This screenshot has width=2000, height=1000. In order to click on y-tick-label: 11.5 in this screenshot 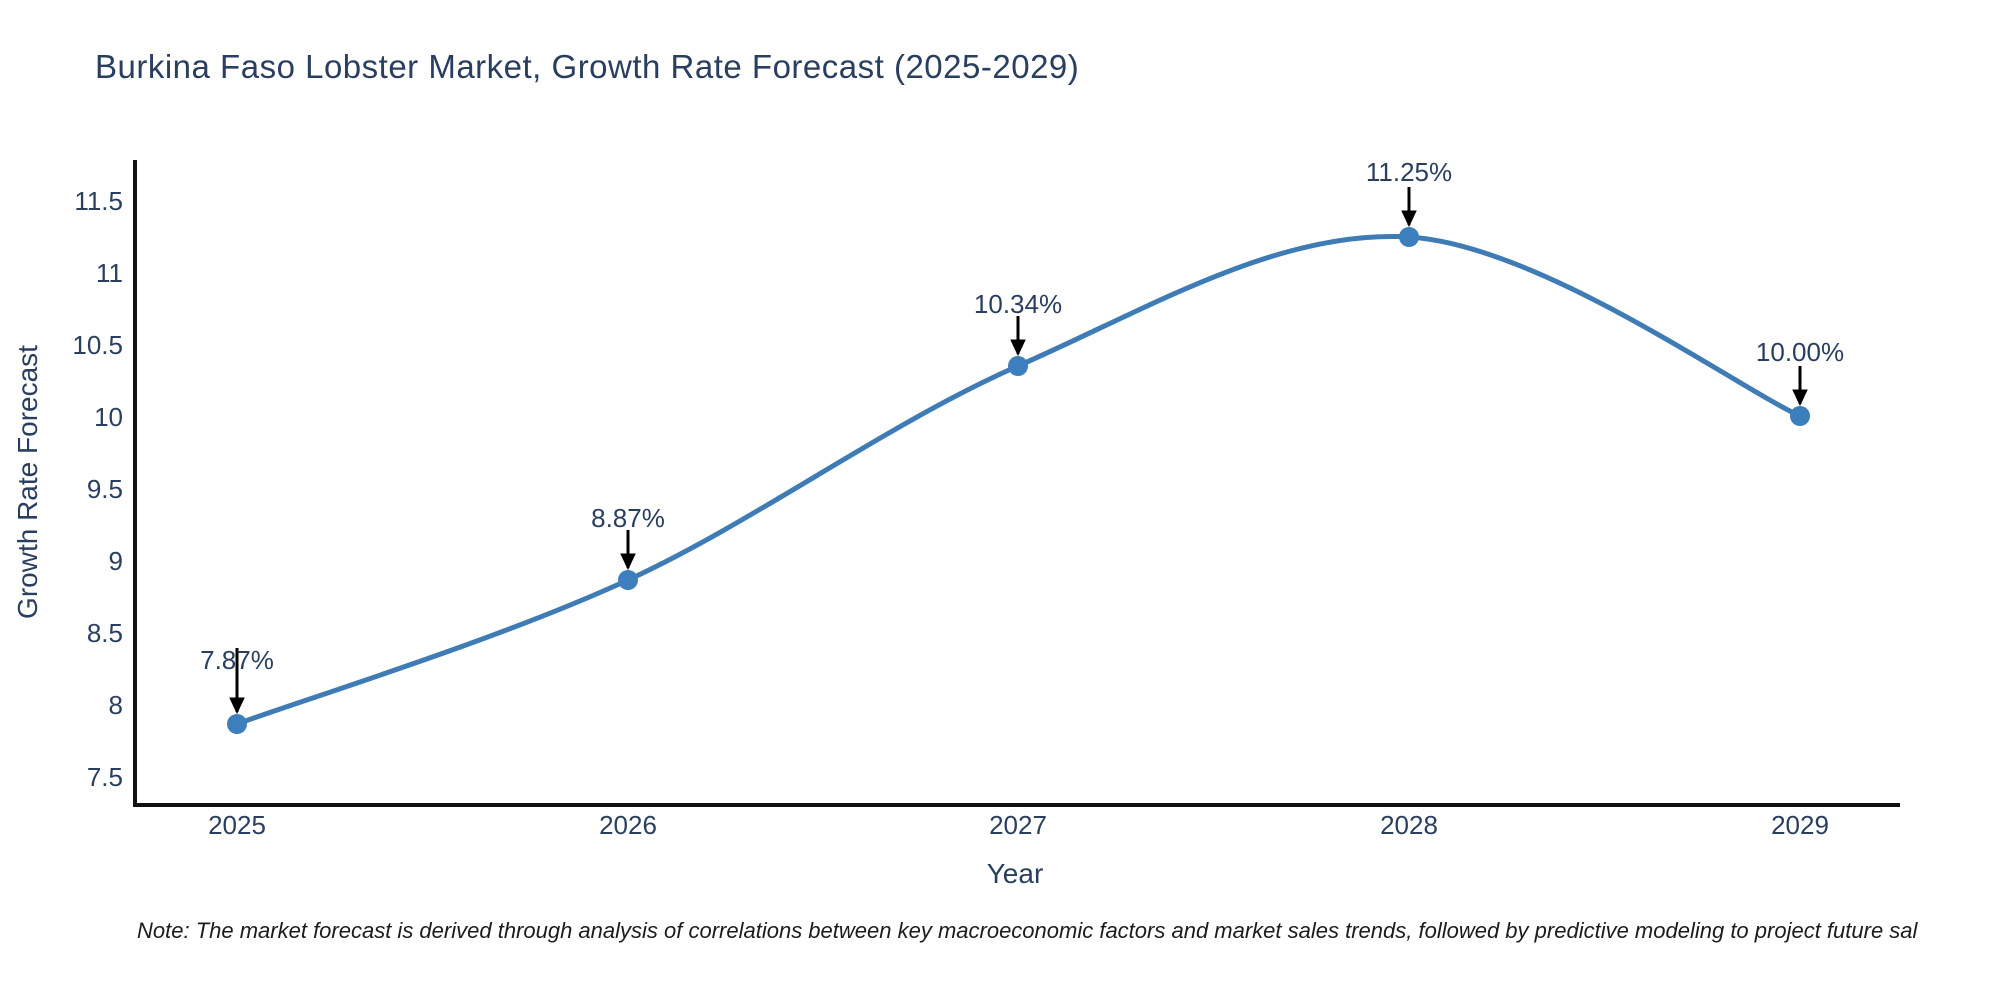, I will do `click(98, 201)`.